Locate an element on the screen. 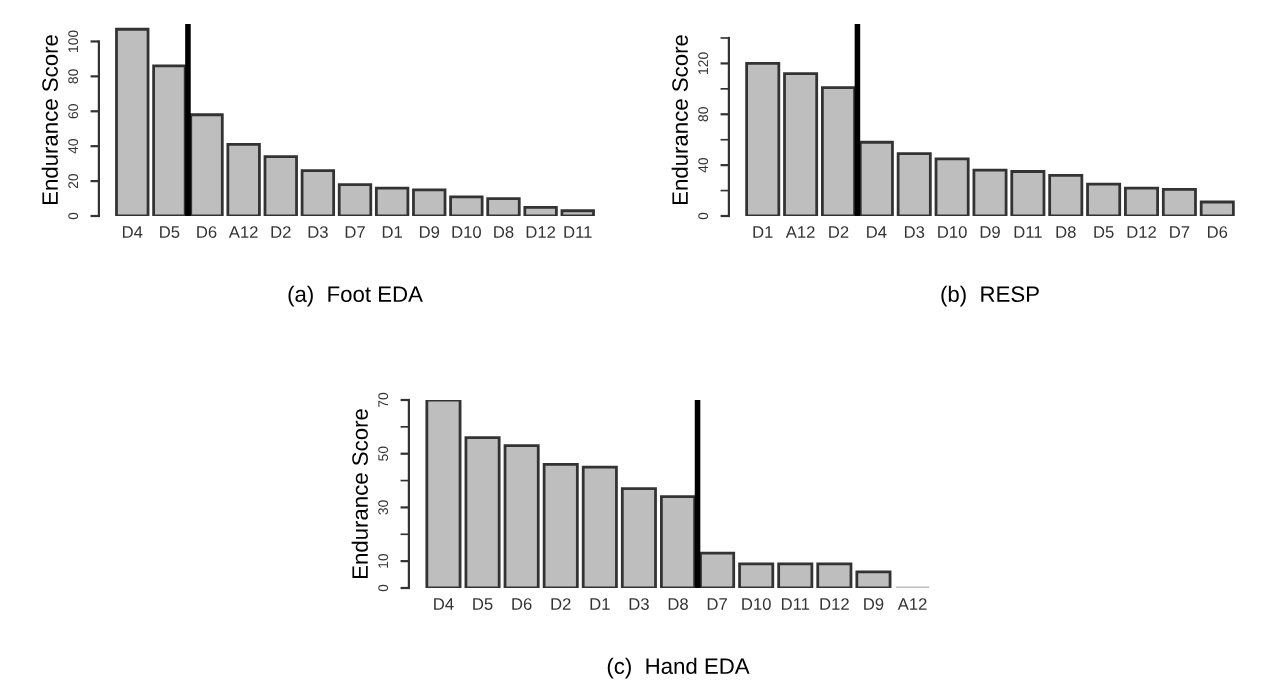 The height and width of the screenshot is (692, 1278). x-axis-title: (c) Hand EDA is located at coordinates (678, 668).